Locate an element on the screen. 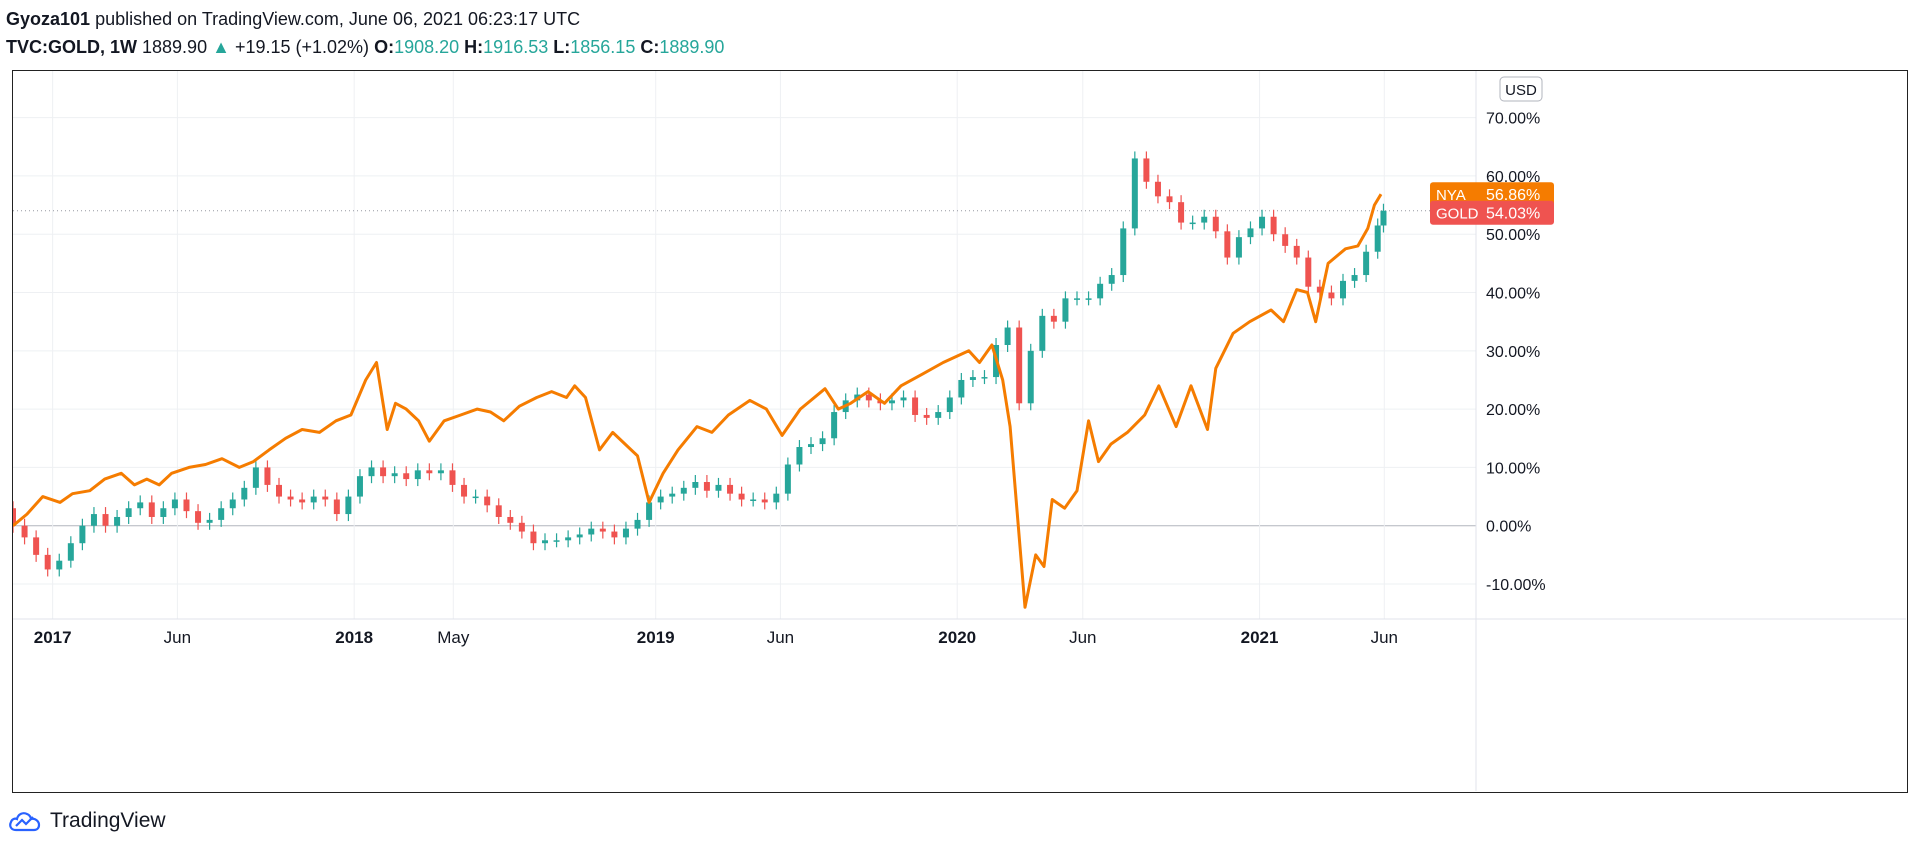 The height and width of the screenshot is (844, 1918). tradingview-logo: TradingView is located at coordinates (87, 821).